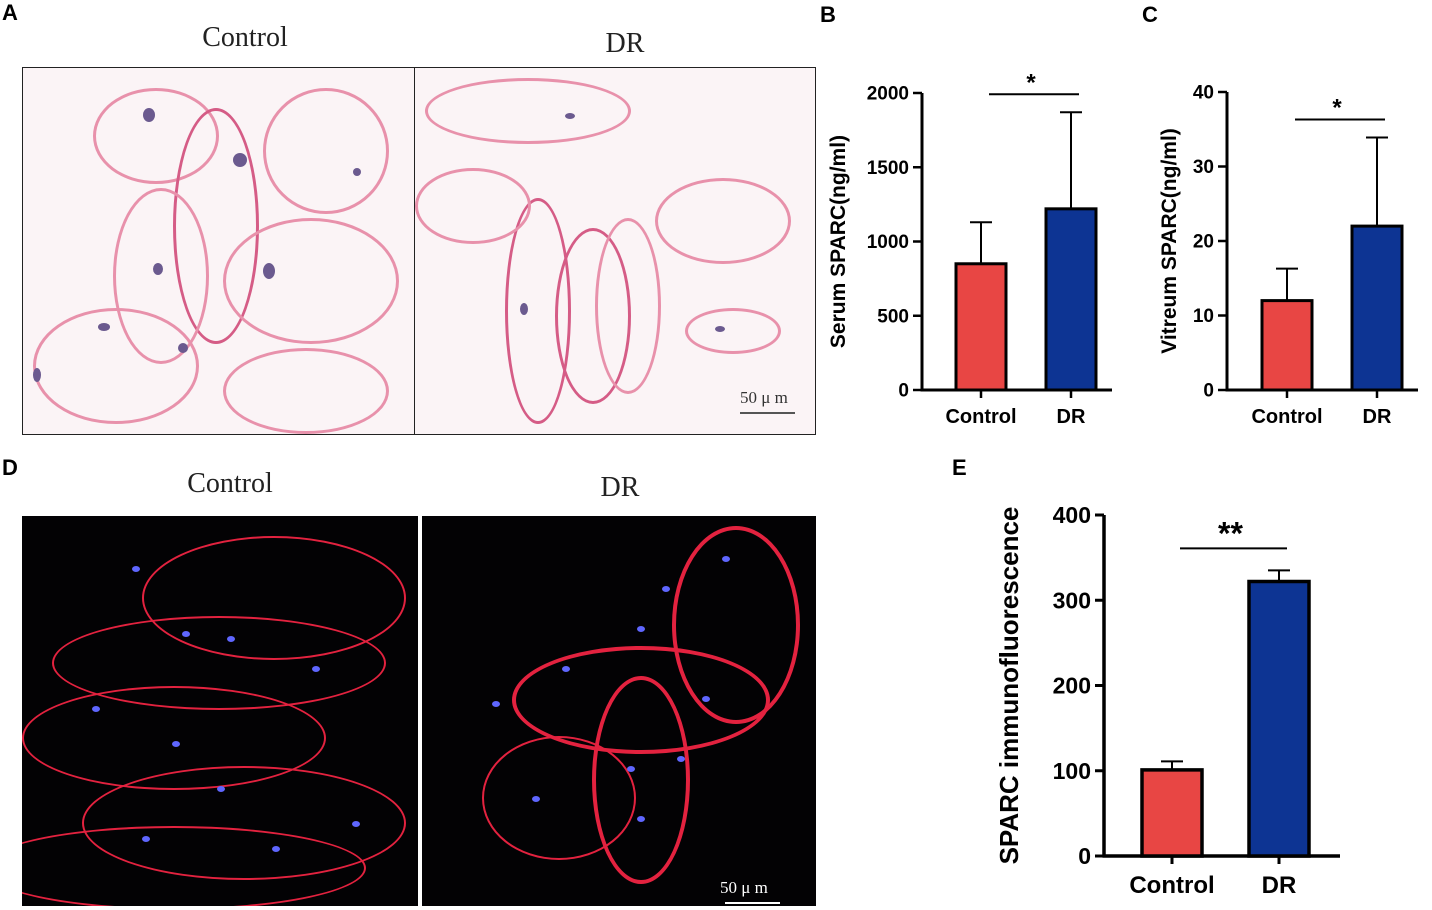  I want to click on chart-e-x-tick-label: DR, so click(1279, 885).